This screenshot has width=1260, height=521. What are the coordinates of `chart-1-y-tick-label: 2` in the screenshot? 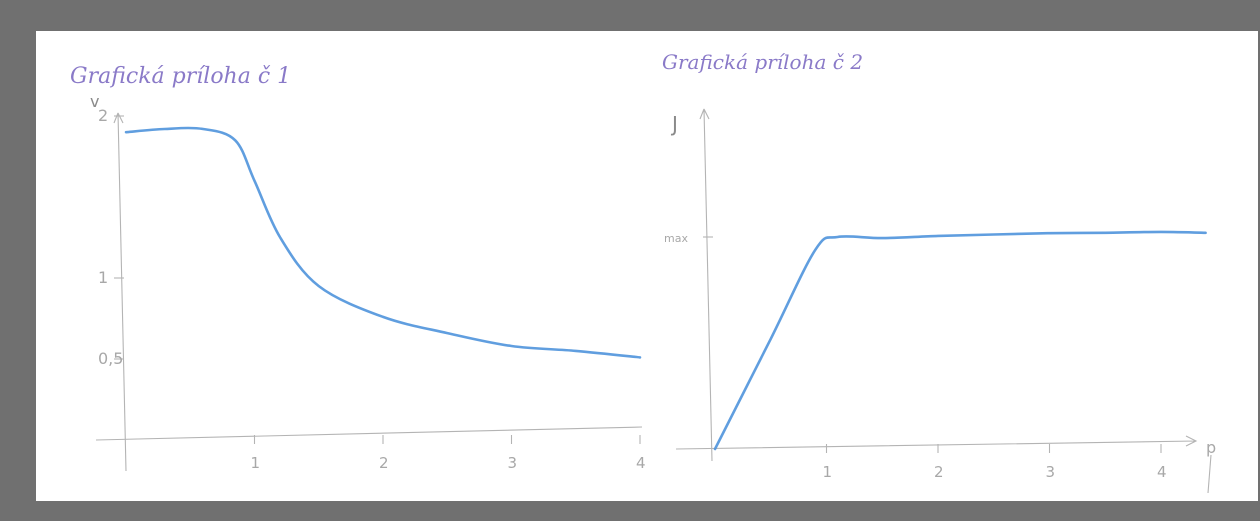 It's located at (103, 115).